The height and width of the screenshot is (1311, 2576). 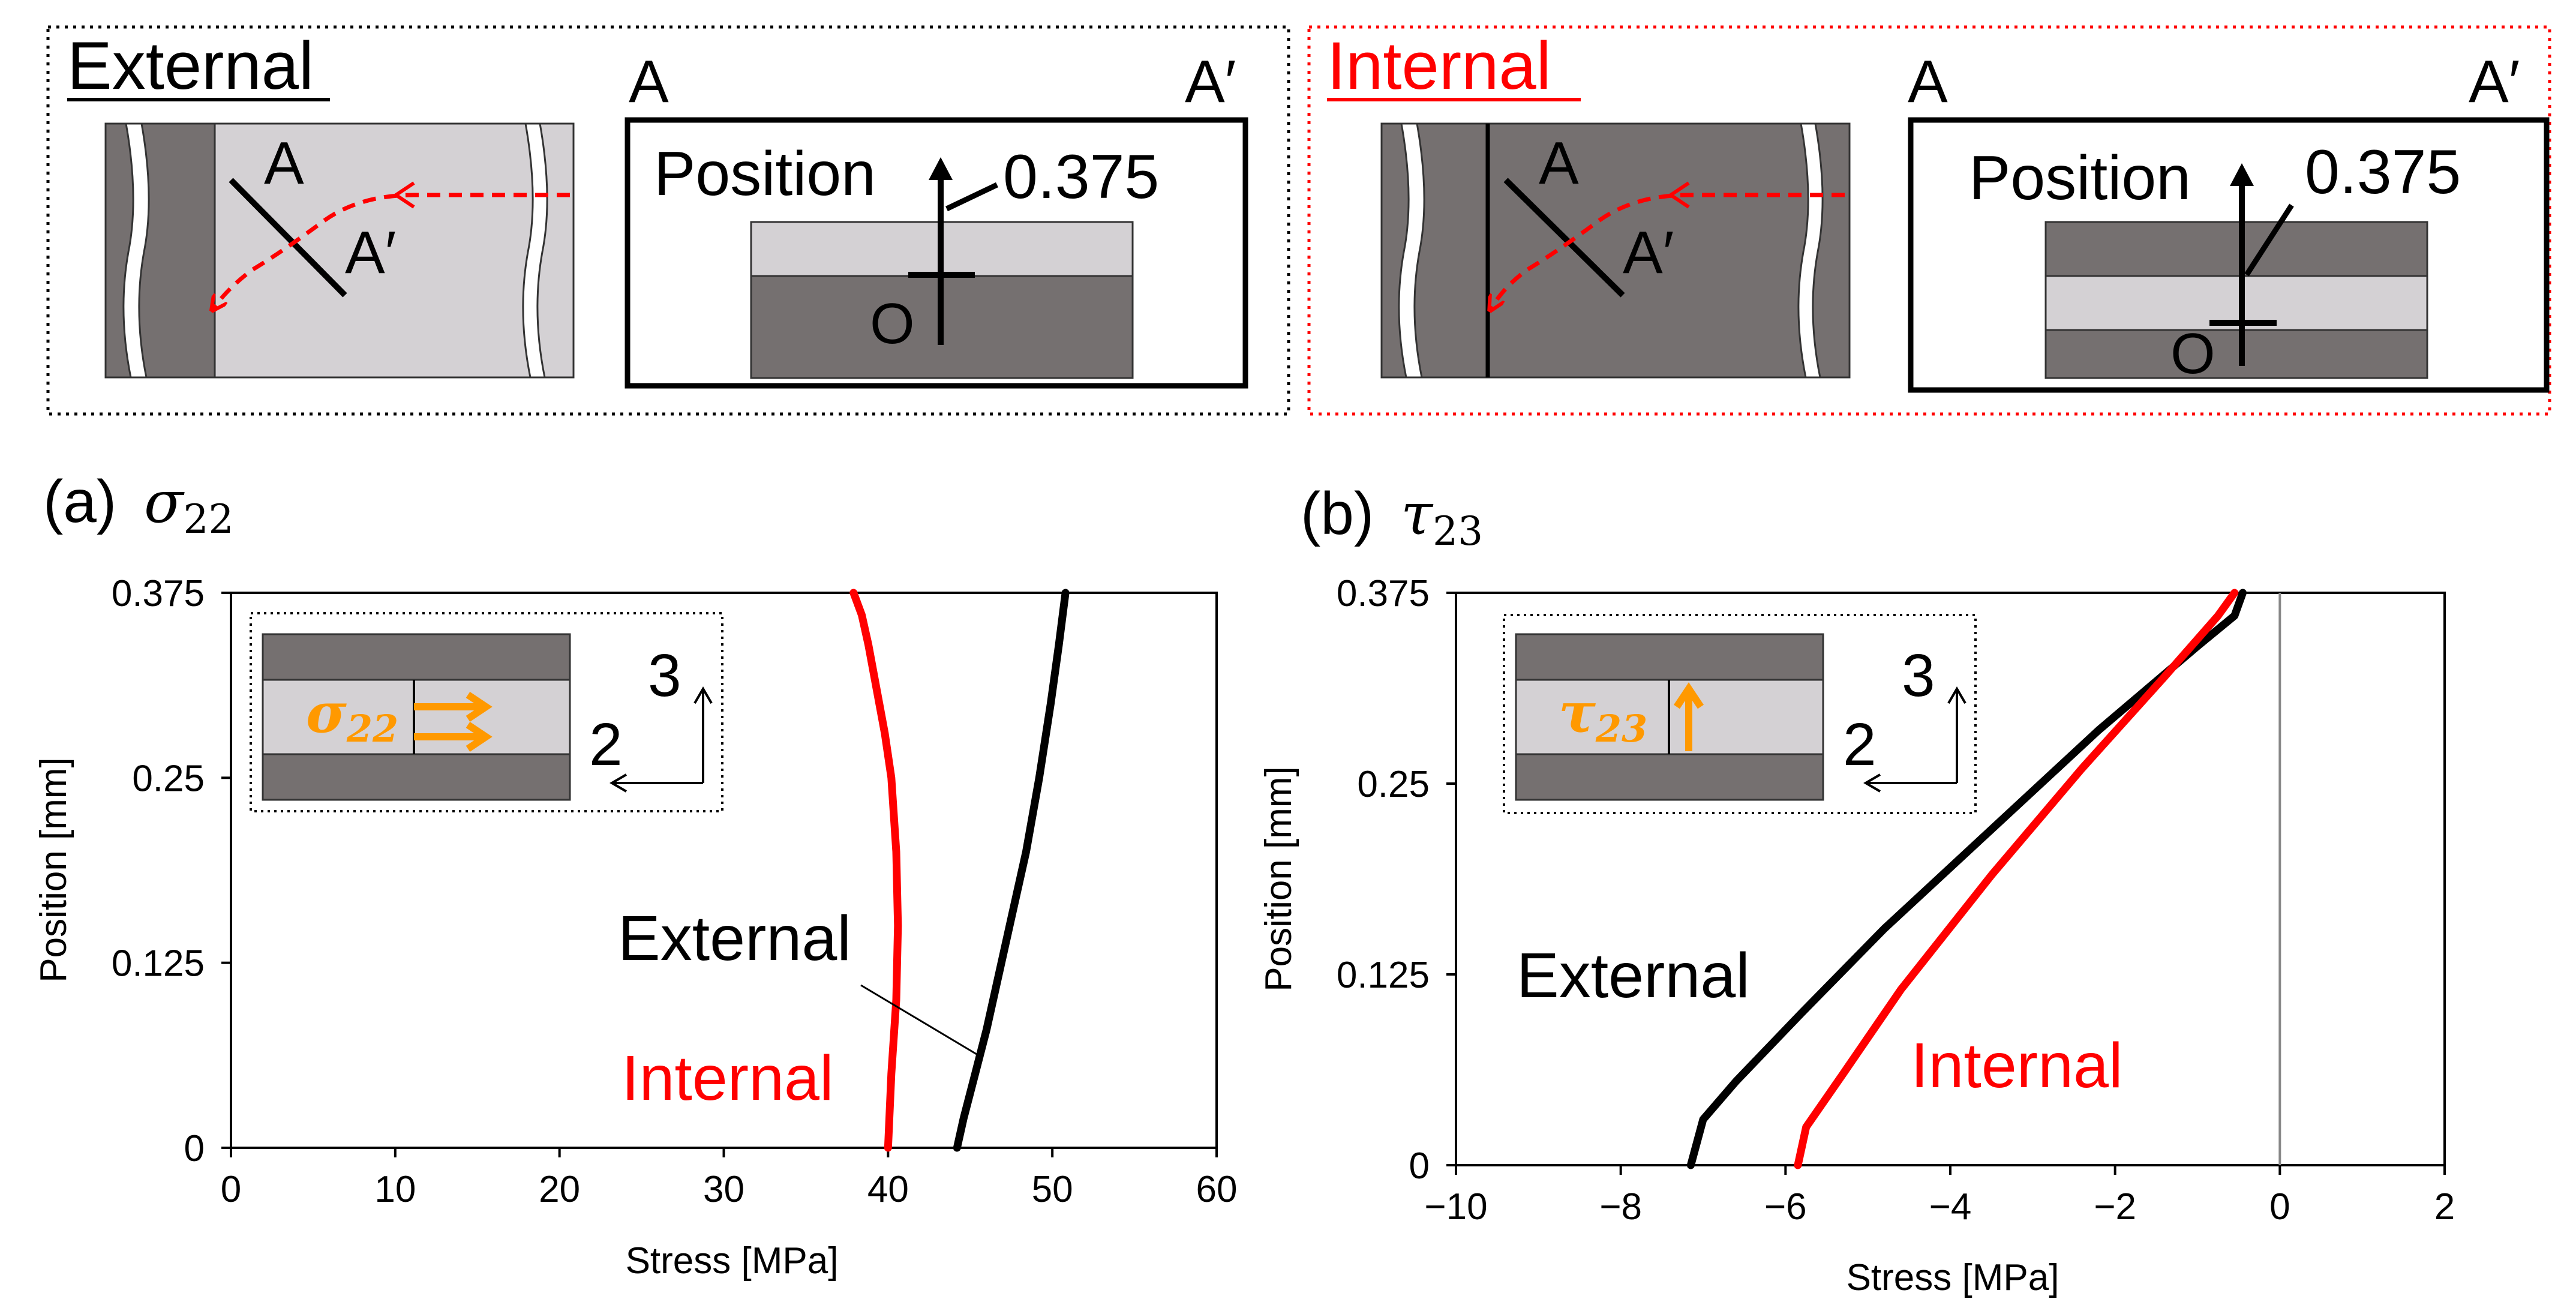 What do you see at coordinates (352, 715) in the screenshot?
I see `chart-a-inset-label: σ22` at bounding box center [352, 715].